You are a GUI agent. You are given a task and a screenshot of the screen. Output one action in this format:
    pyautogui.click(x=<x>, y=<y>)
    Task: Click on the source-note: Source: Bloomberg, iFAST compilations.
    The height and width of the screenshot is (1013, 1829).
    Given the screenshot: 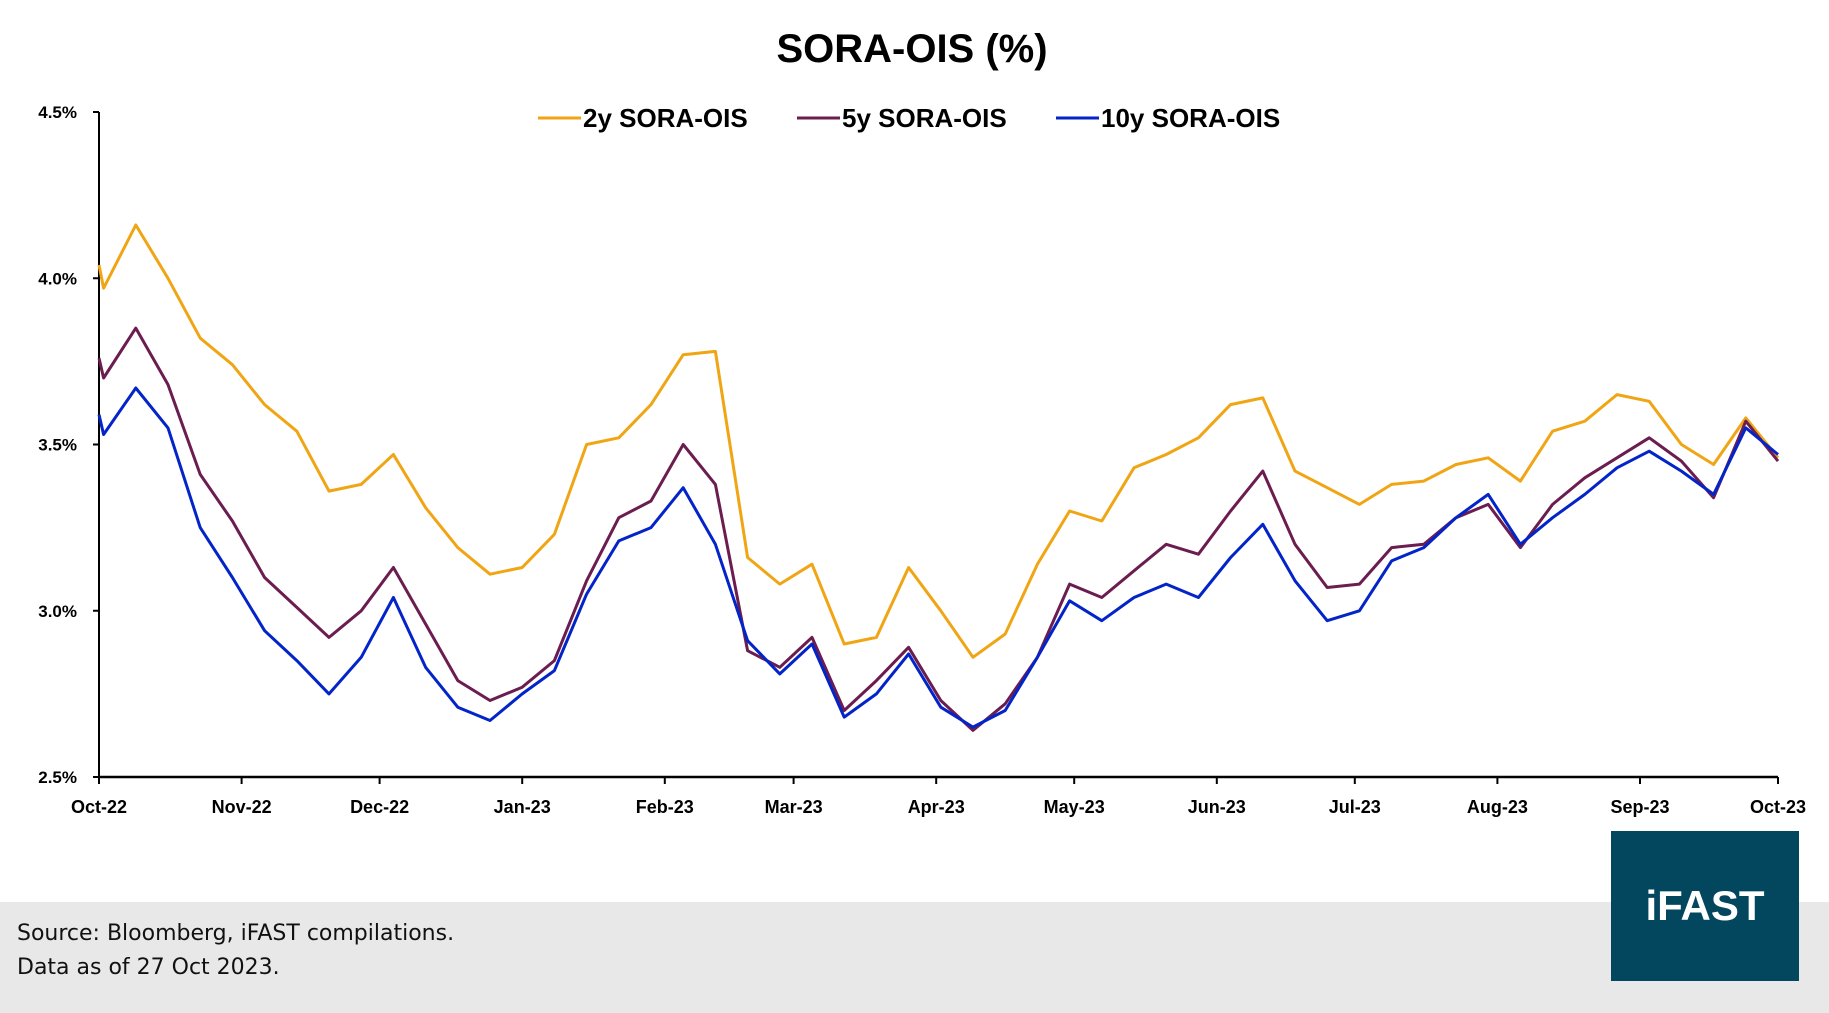 What is the action you would take?
    pyautogui.click(x=236, y=933)
    